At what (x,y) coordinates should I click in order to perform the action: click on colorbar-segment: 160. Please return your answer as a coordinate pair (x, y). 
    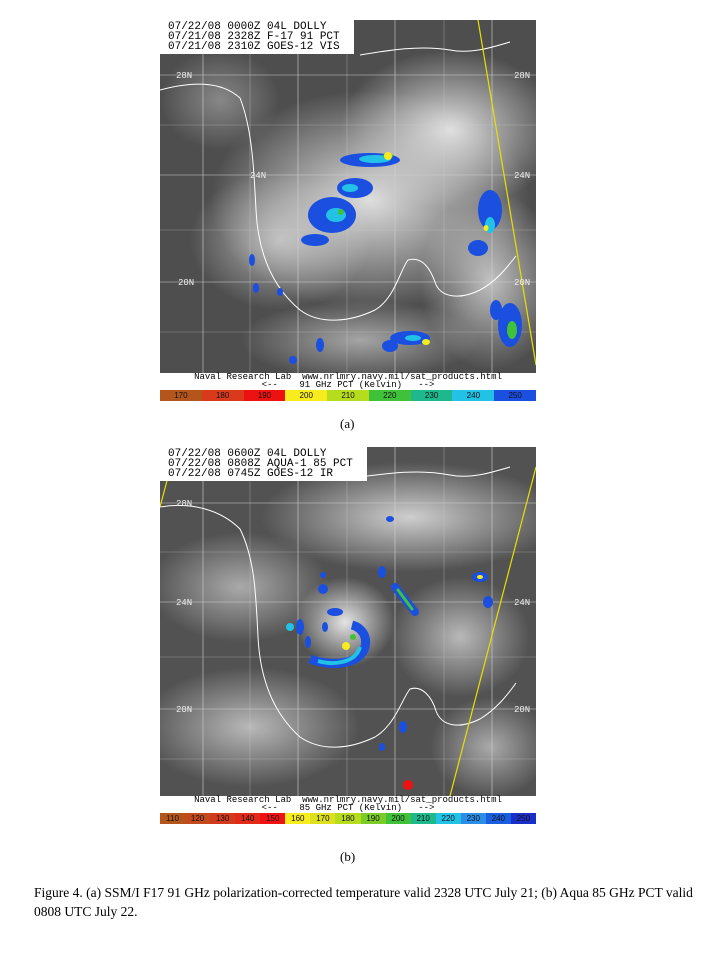
    Looking at the image, I should click on (298, 818).